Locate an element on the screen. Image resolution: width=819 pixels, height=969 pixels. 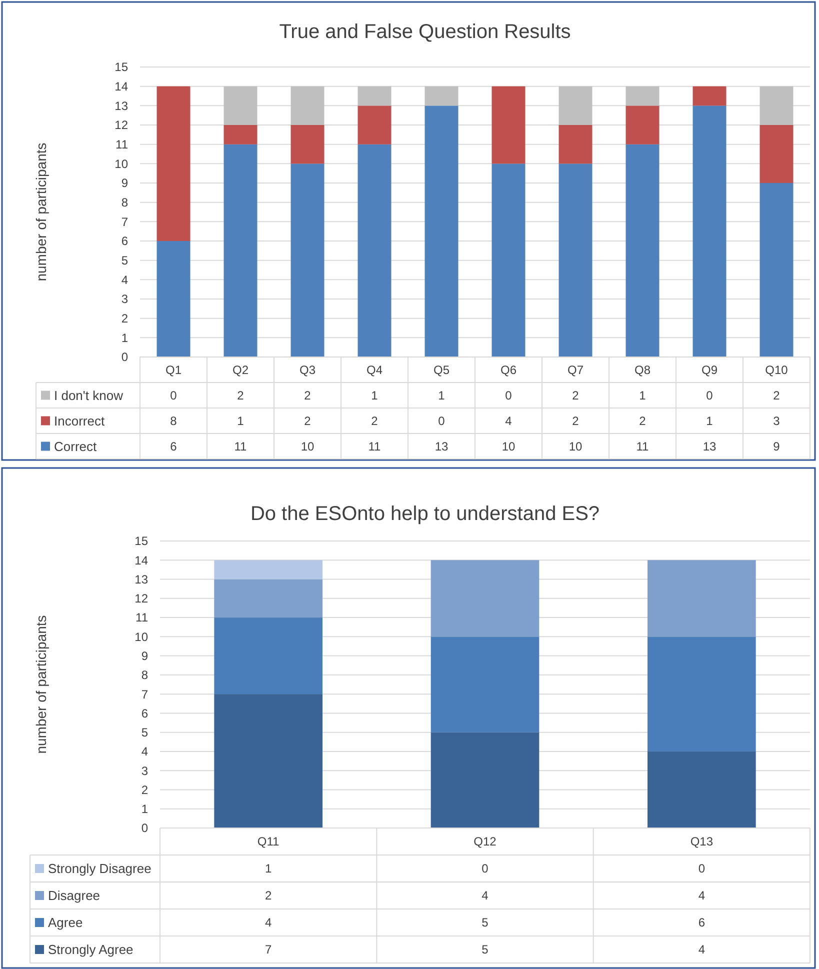
y-tick-label: 11 is located at coordinates (142, 617).